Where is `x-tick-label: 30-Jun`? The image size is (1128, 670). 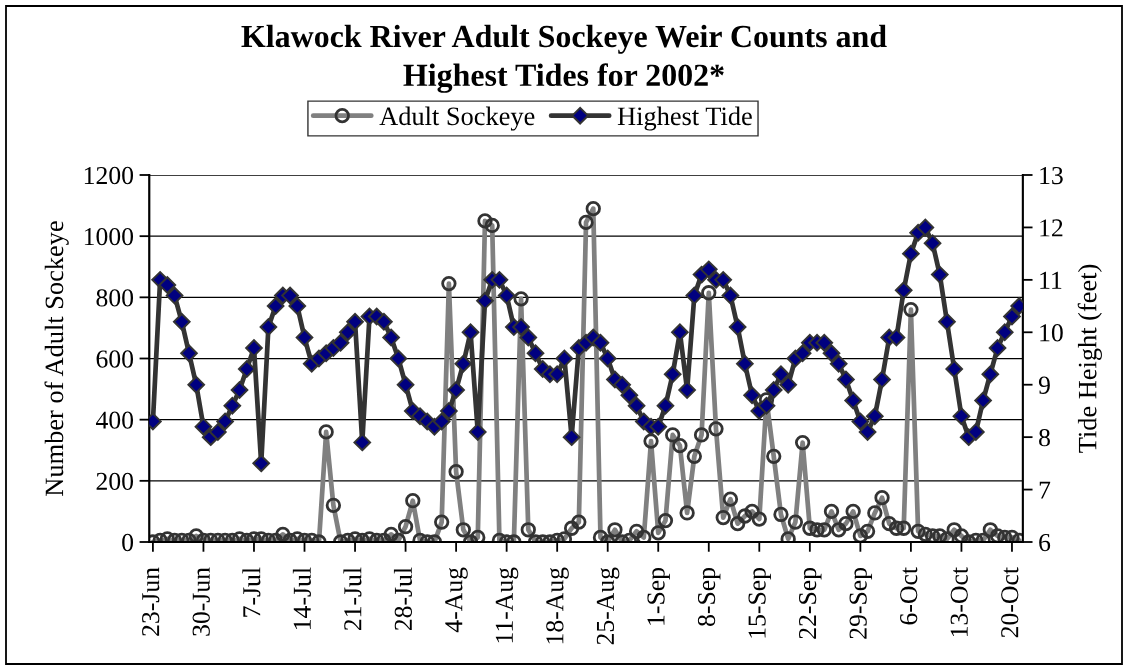 x-tick-label: 30-Jun is located at coordinates (201, 601).